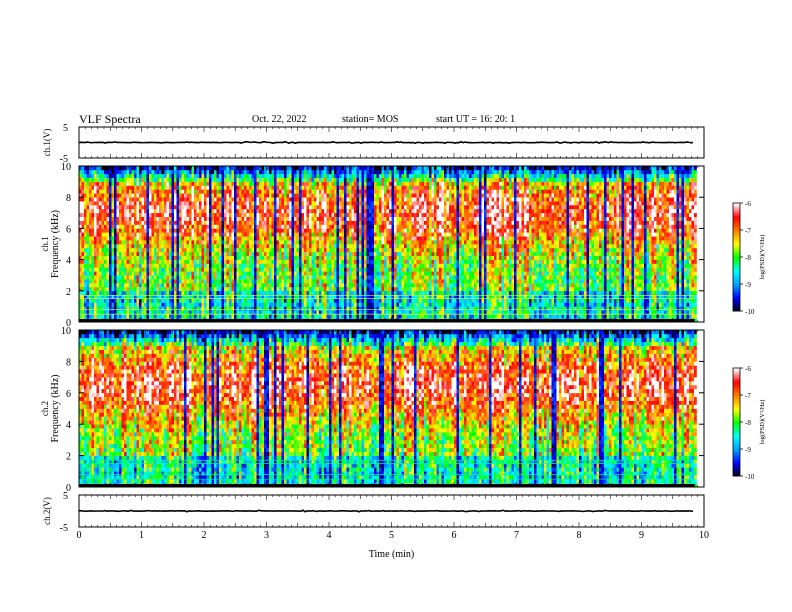 This screenshot has width=792, height=612. I want to click on y-tick-label: -5, so click(64, 528).